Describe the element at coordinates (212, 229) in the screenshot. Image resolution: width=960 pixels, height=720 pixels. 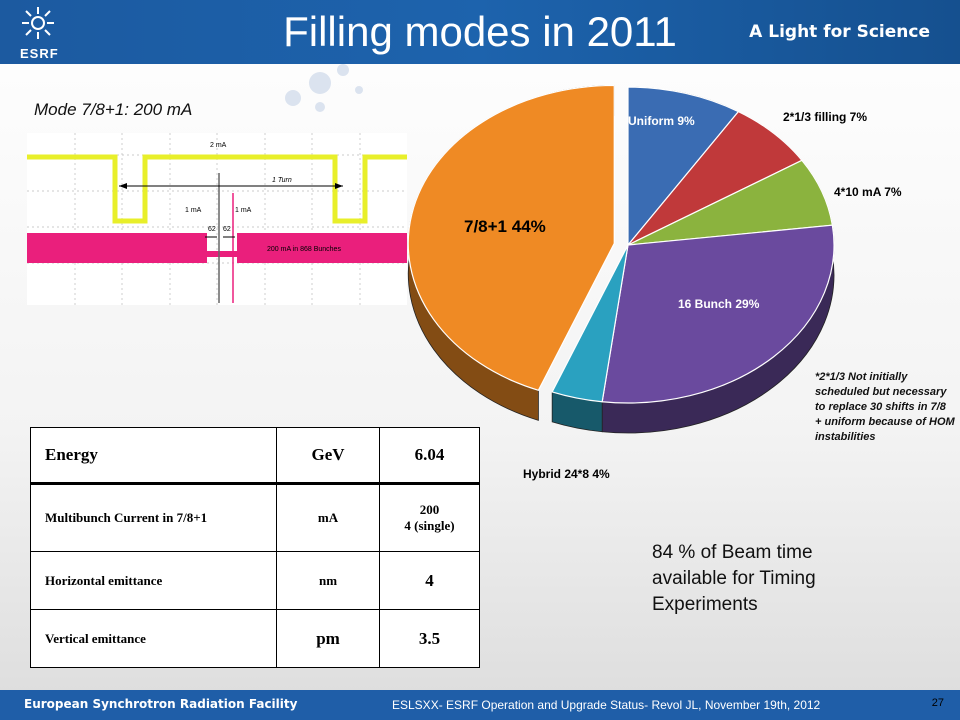
I see `gap-left-label: 62` at that location.